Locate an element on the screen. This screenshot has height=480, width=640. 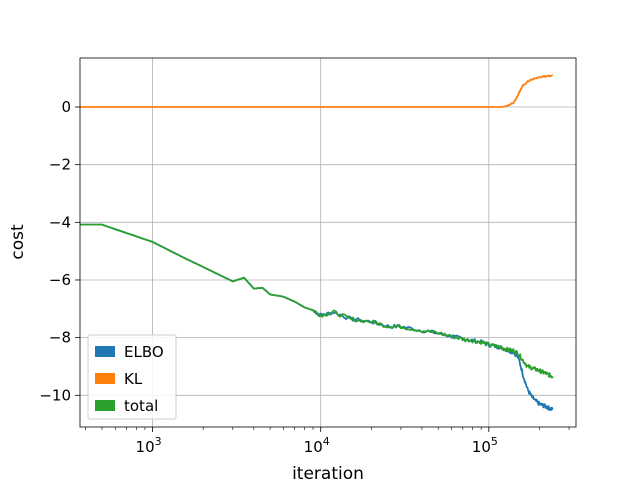
legend-label: KL is located at coordinates (133, 379).